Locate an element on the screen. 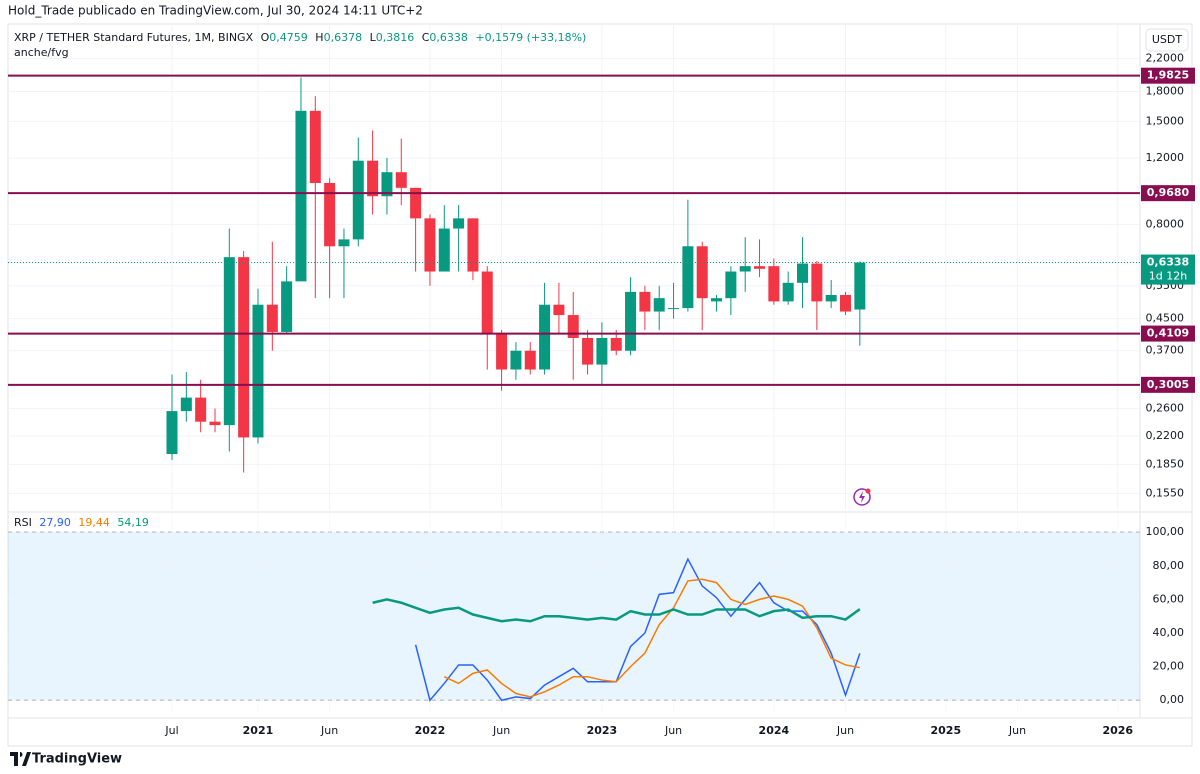 The width and height of the screenshot is (1200, 774). y-tick-label: 100,00 is located at coordinates (1165, 531).